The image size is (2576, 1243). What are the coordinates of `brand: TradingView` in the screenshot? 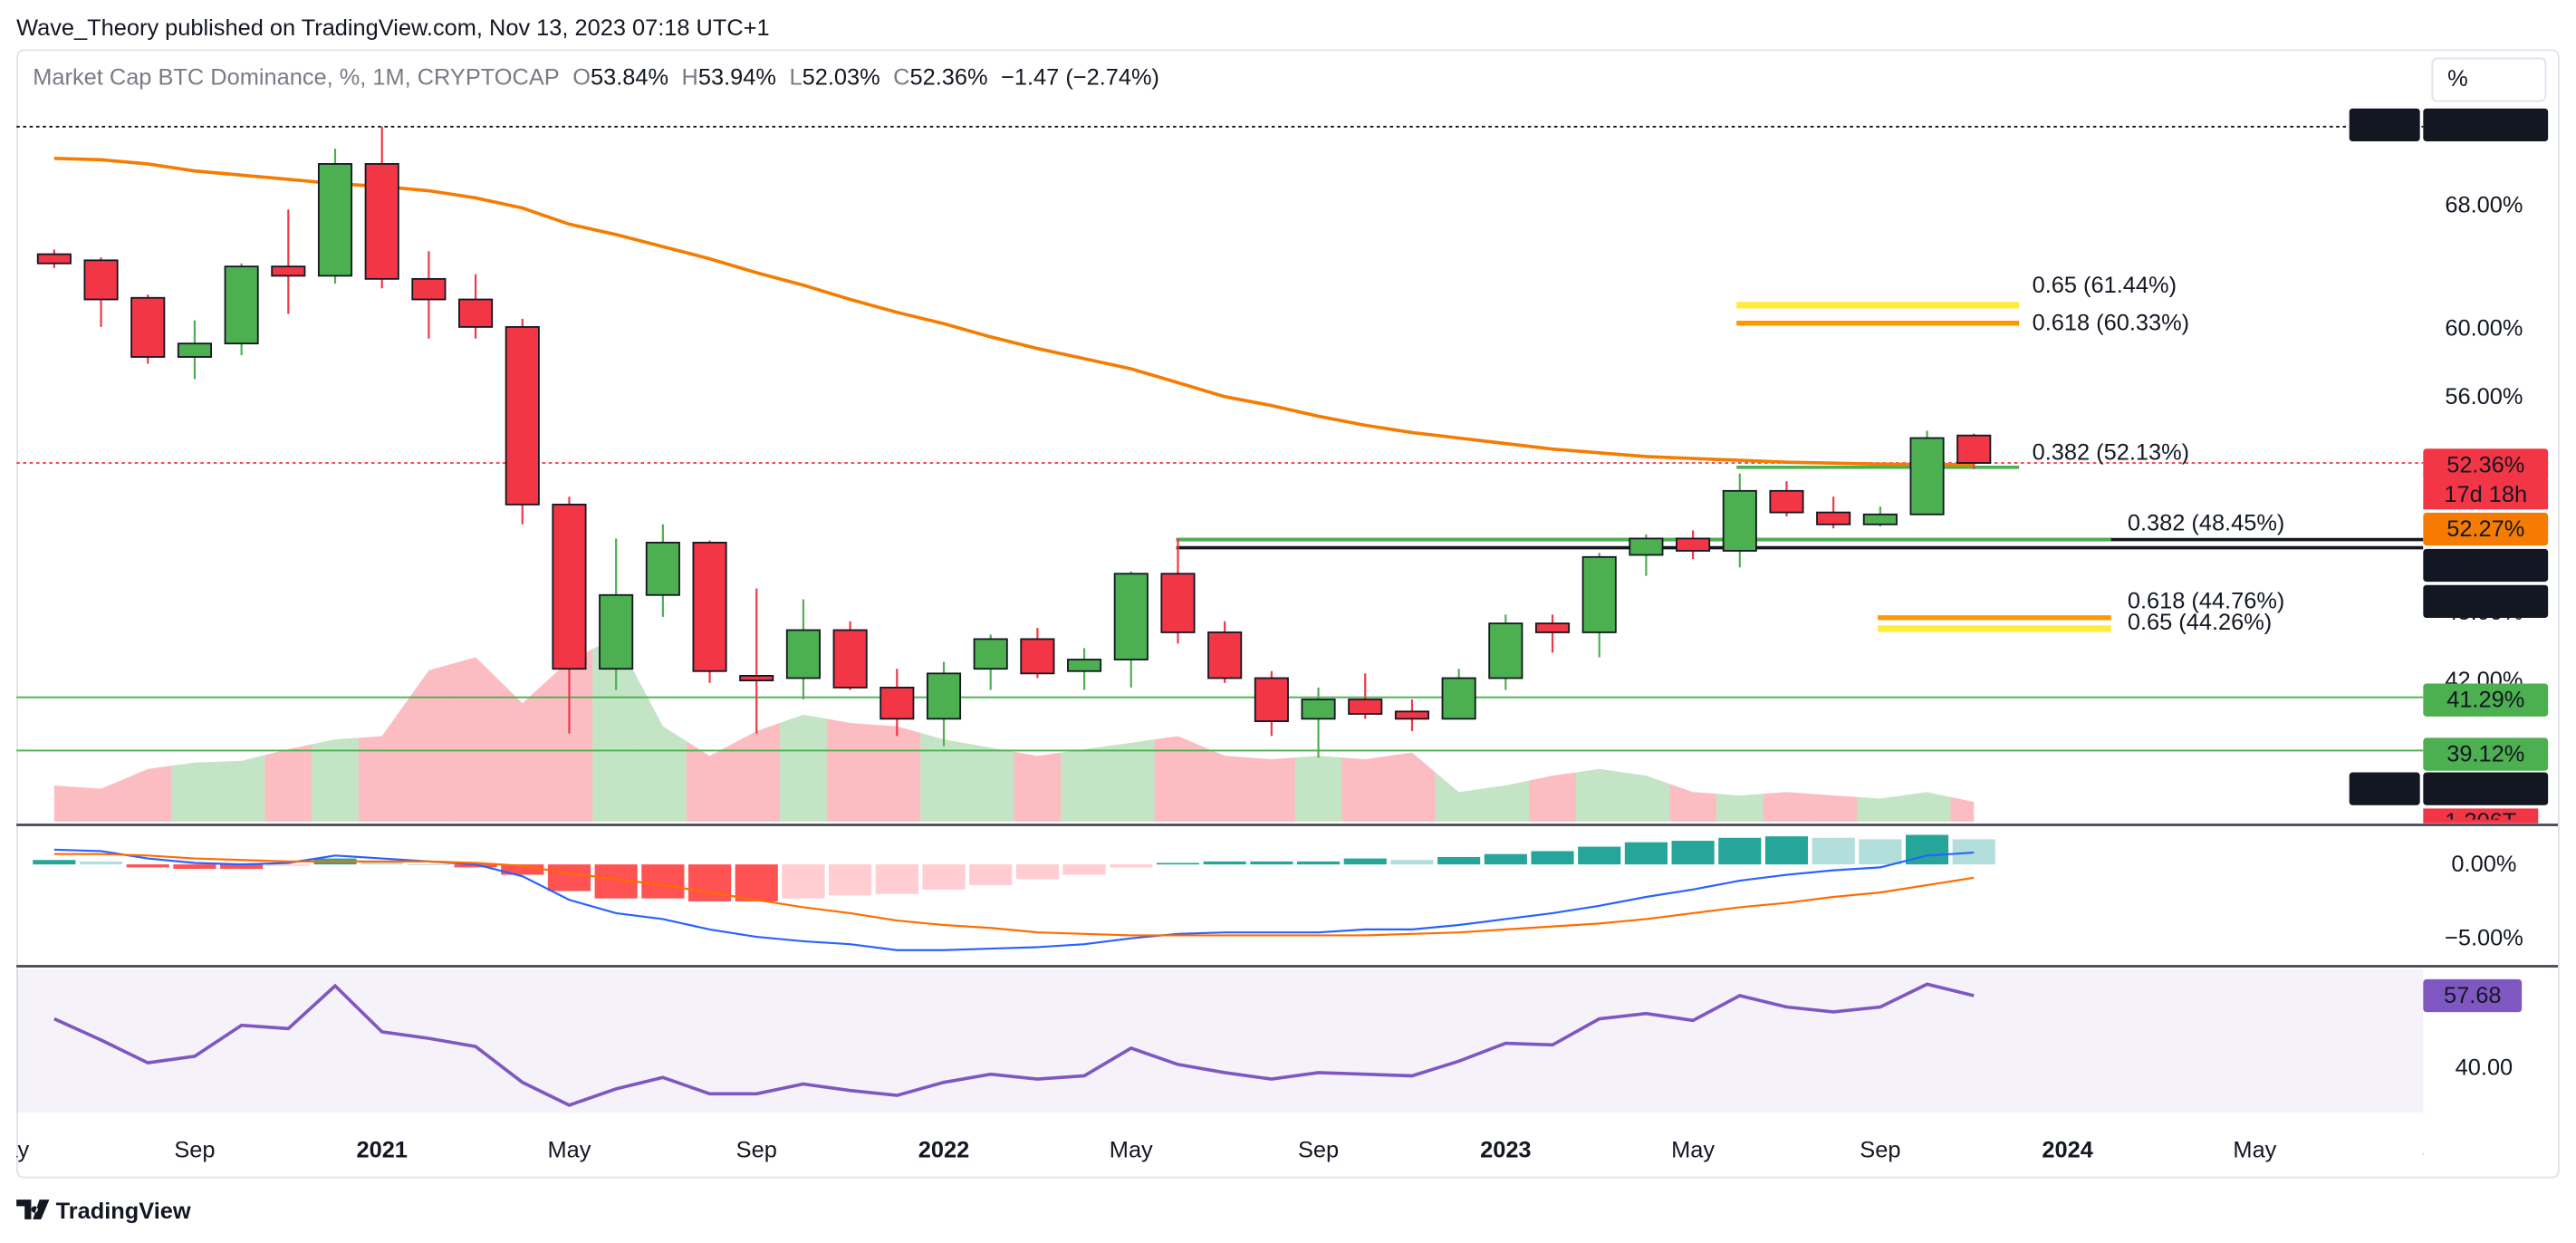 It's located at (123, 1211).